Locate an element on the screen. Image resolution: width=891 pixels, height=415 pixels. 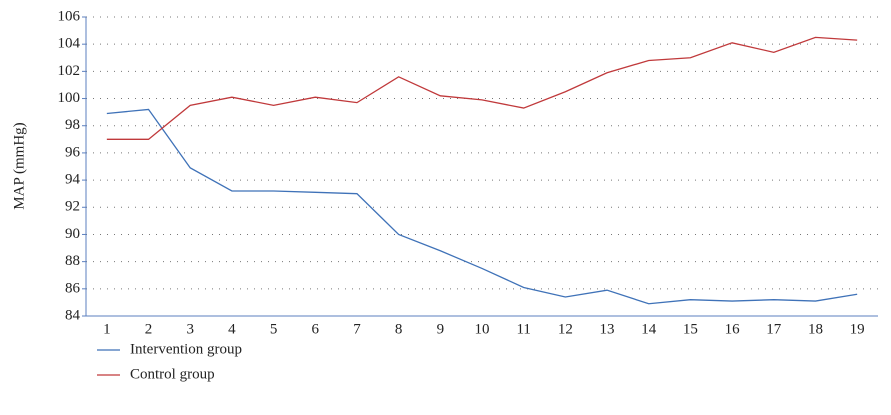
y-tick-label: 104 is located at coordinates (69, 44).